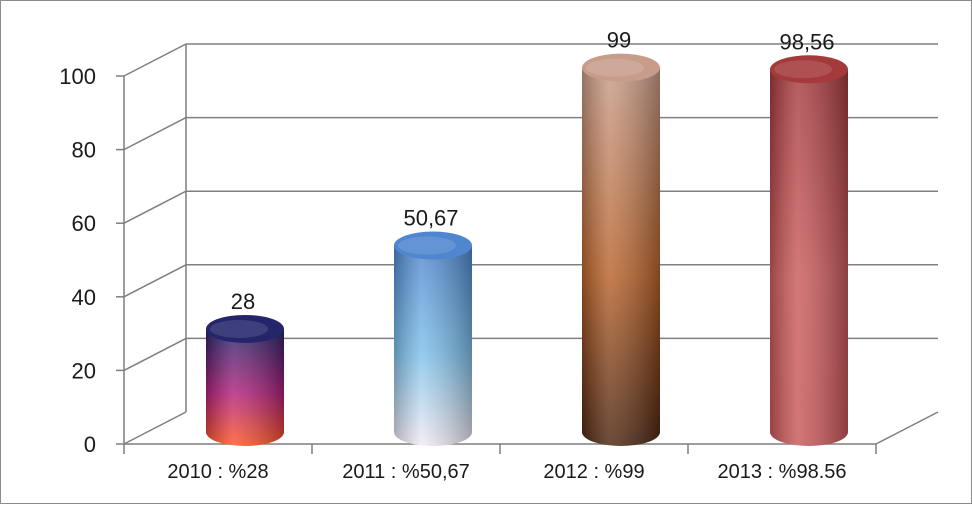 The height and width of the screenshot is (505, 972). I want to click on floor-edge, so click(907, 428).